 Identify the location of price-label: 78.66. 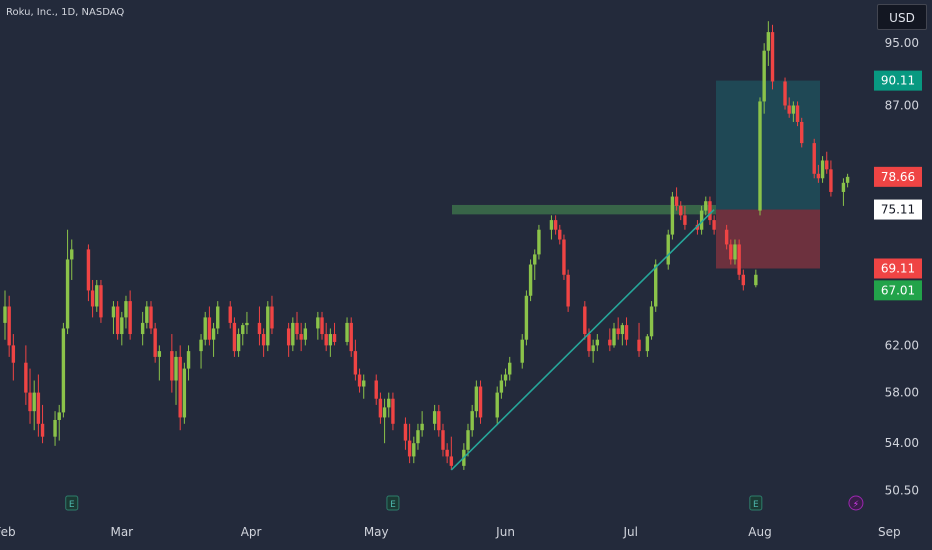
(898, 176).